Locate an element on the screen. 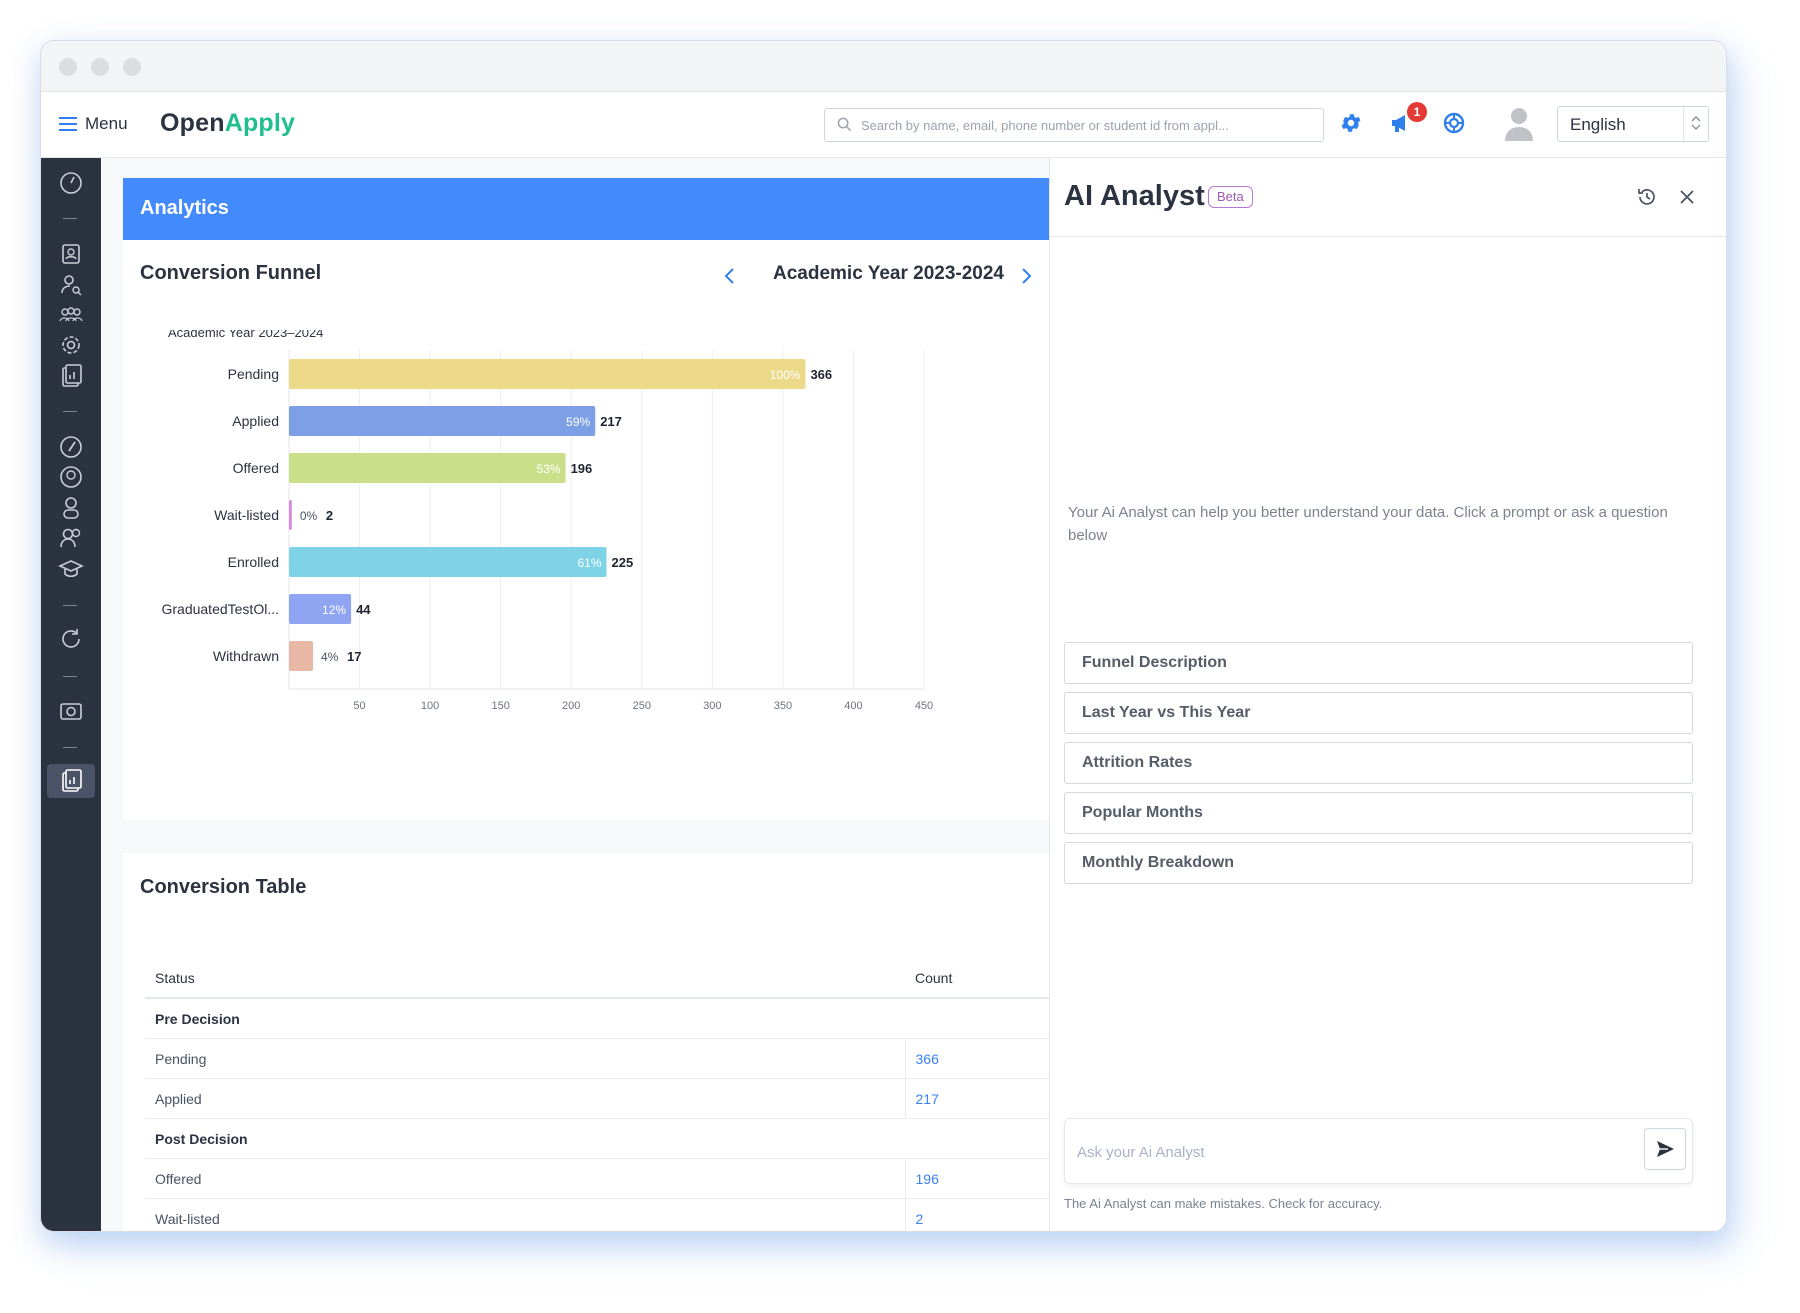 The height and width of the screenshot is (1313, 1800). chevron-left-icon is located at coordinates (730, 276).